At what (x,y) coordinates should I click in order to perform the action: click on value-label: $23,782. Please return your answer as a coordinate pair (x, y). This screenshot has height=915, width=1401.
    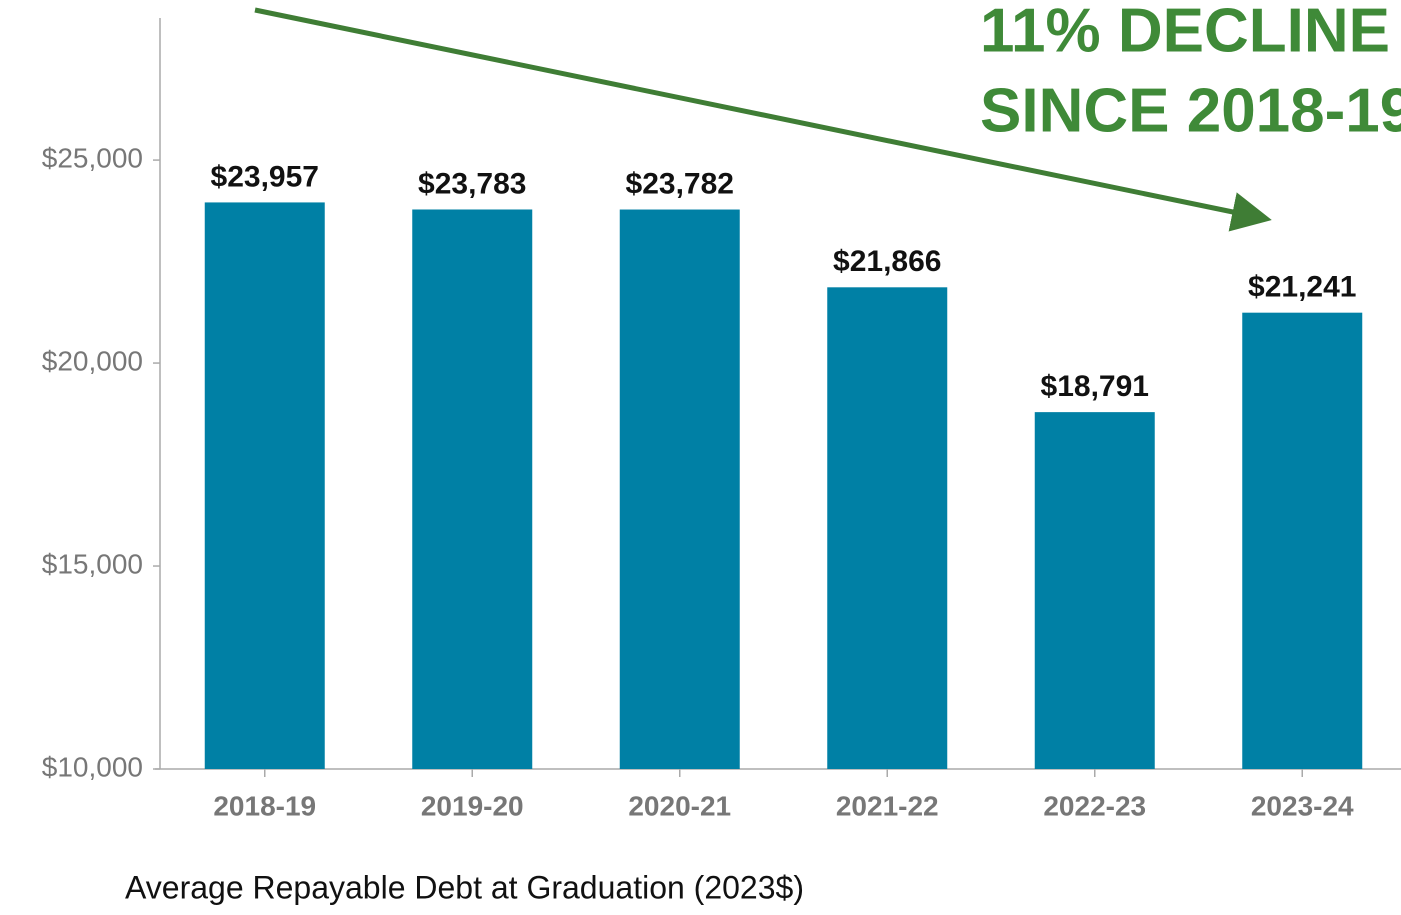
    Looking at the image, I should click on (680, 183).